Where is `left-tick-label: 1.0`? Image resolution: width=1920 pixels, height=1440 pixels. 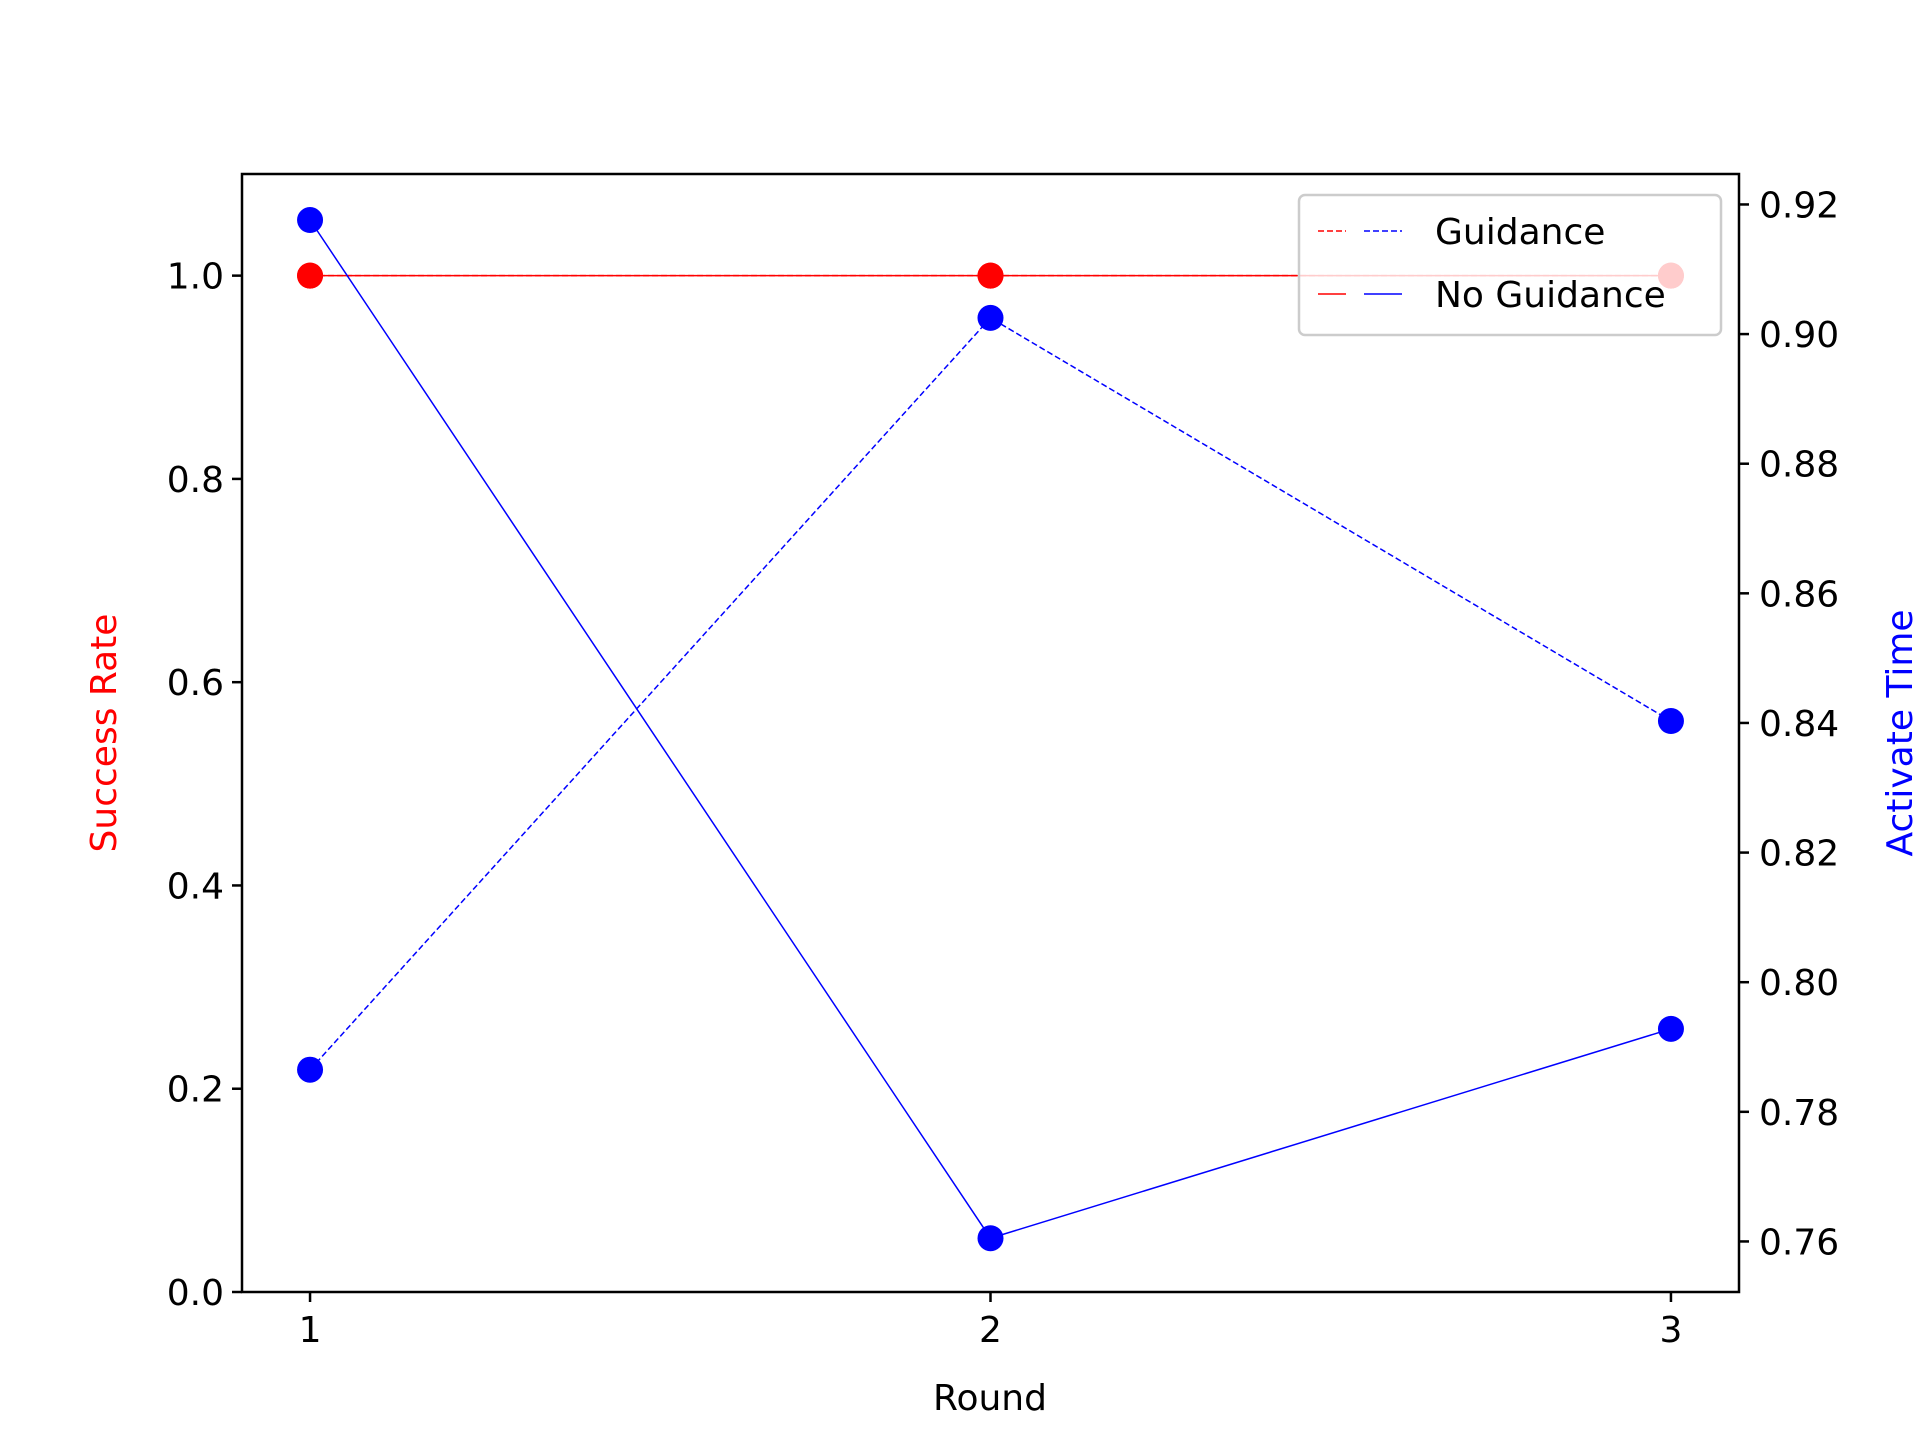
left-tick-label: 1.0 is located at coordinates (195, 277).